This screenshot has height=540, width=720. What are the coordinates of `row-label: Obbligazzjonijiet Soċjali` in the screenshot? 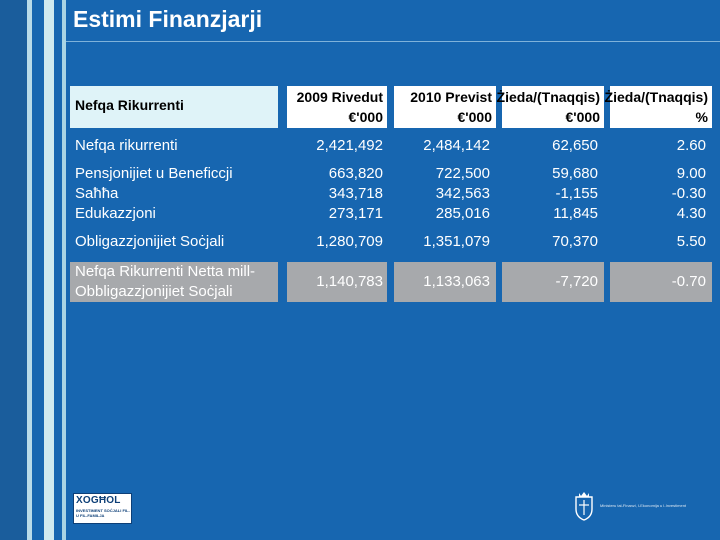 It's located at (154, 291).